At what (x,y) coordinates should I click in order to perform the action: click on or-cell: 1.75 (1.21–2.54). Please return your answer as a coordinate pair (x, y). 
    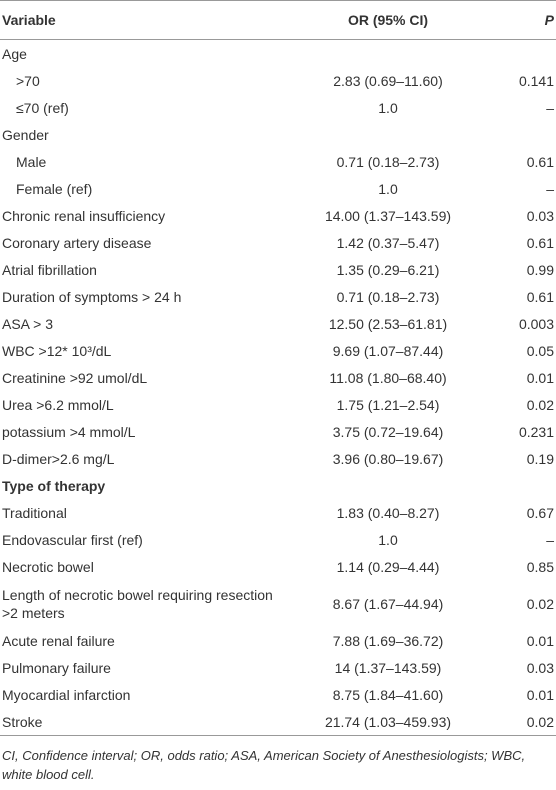
    Looking at the image, I should click on (388, 404).